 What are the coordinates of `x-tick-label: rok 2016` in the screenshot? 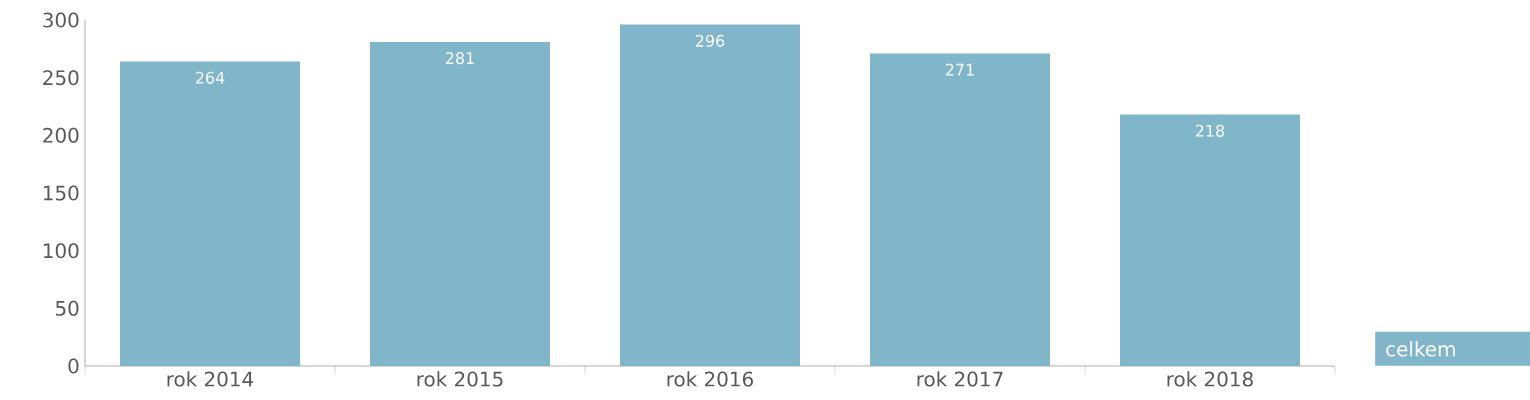 It's located at (710, 379).